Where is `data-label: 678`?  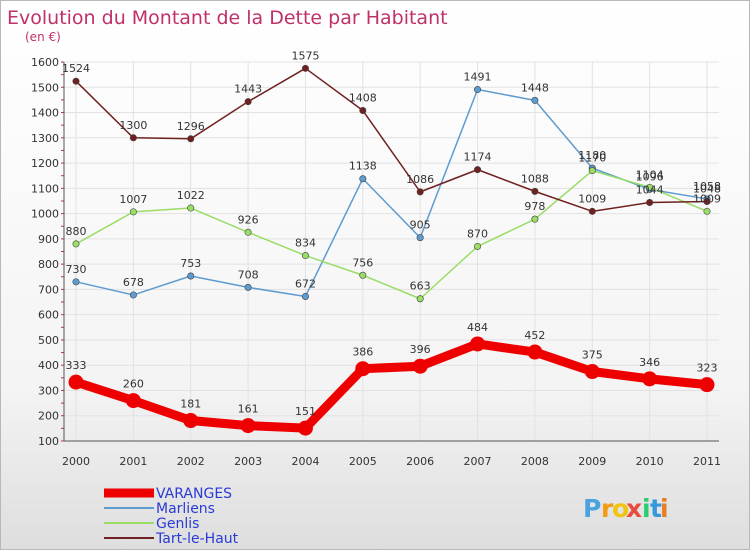
data-label: 678 is located at coordinates (133, 282).